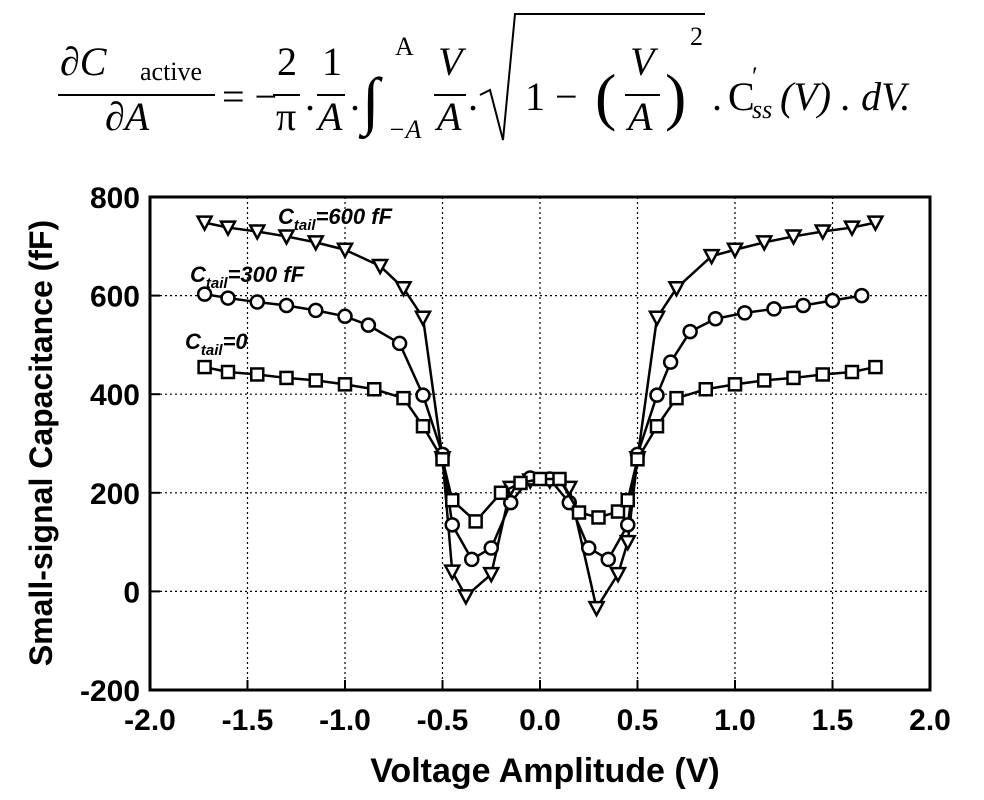  I want to click on x-tick-label: -0.5, so click(443, 720).